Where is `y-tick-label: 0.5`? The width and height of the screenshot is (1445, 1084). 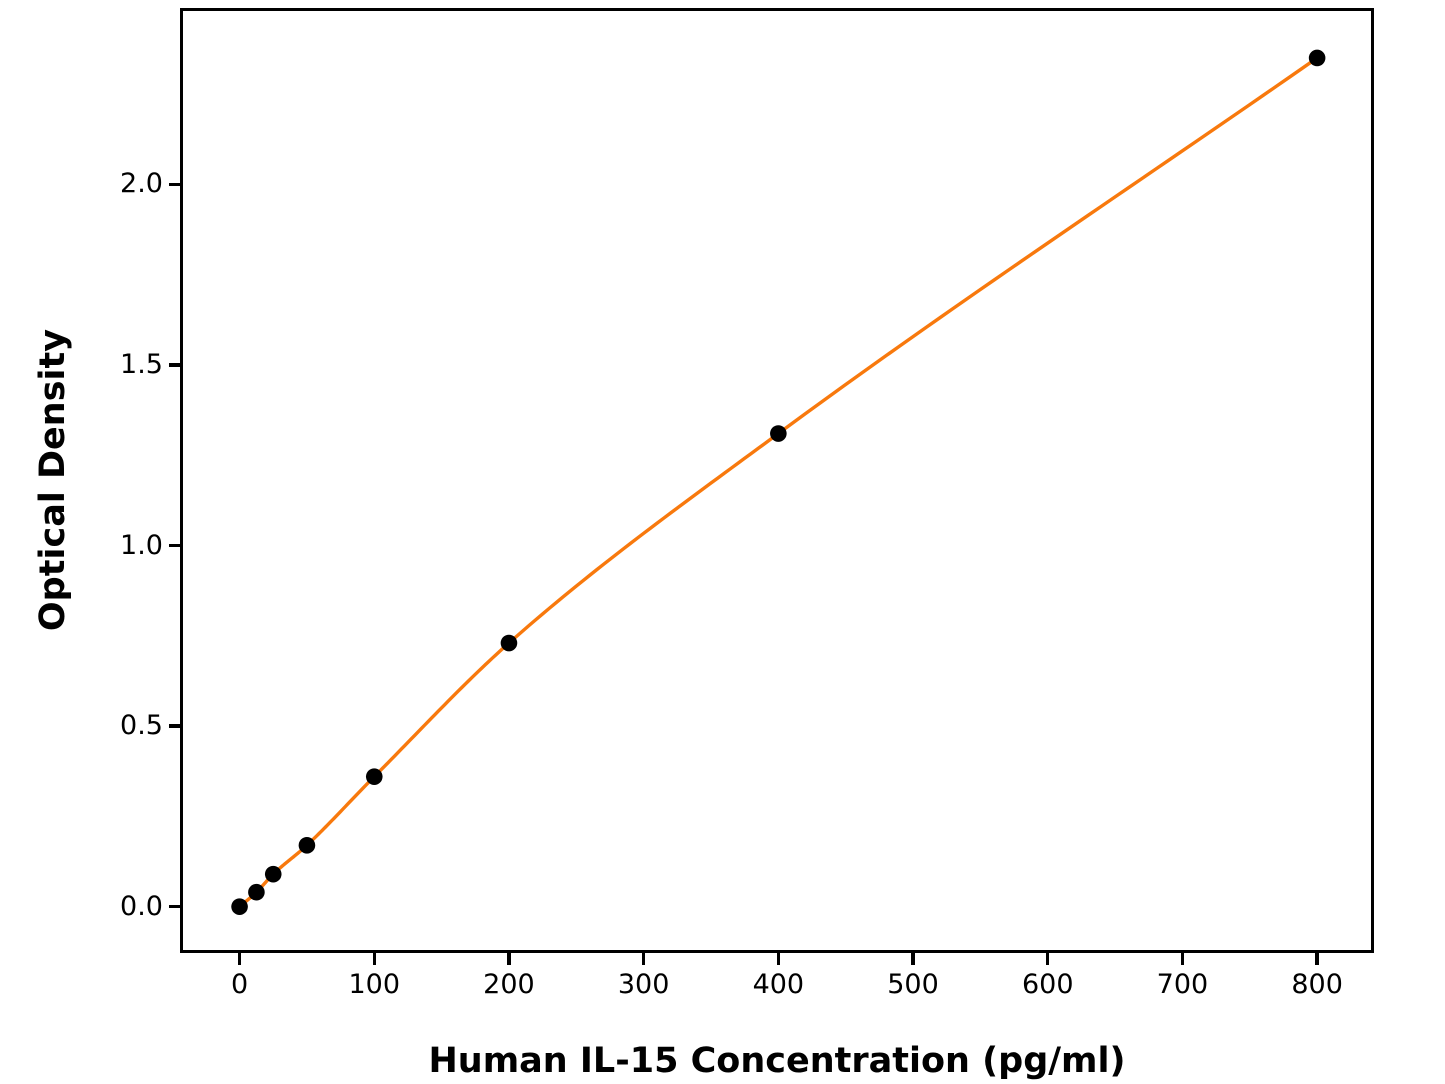 y-tick-label: 0.5 is located at coordinates (141, 726).